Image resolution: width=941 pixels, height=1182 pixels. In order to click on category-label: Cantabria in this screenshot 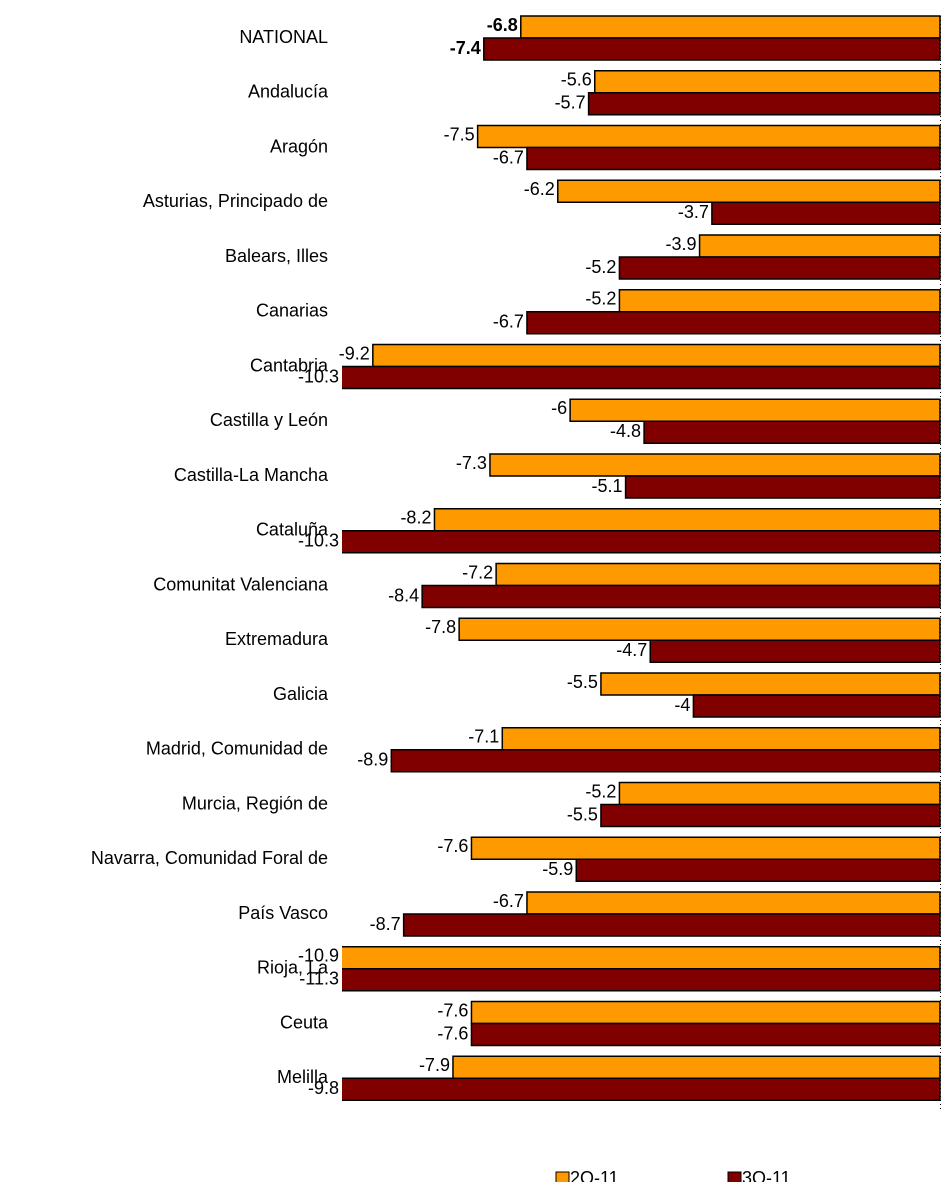, I will do `click(289, 365)`.